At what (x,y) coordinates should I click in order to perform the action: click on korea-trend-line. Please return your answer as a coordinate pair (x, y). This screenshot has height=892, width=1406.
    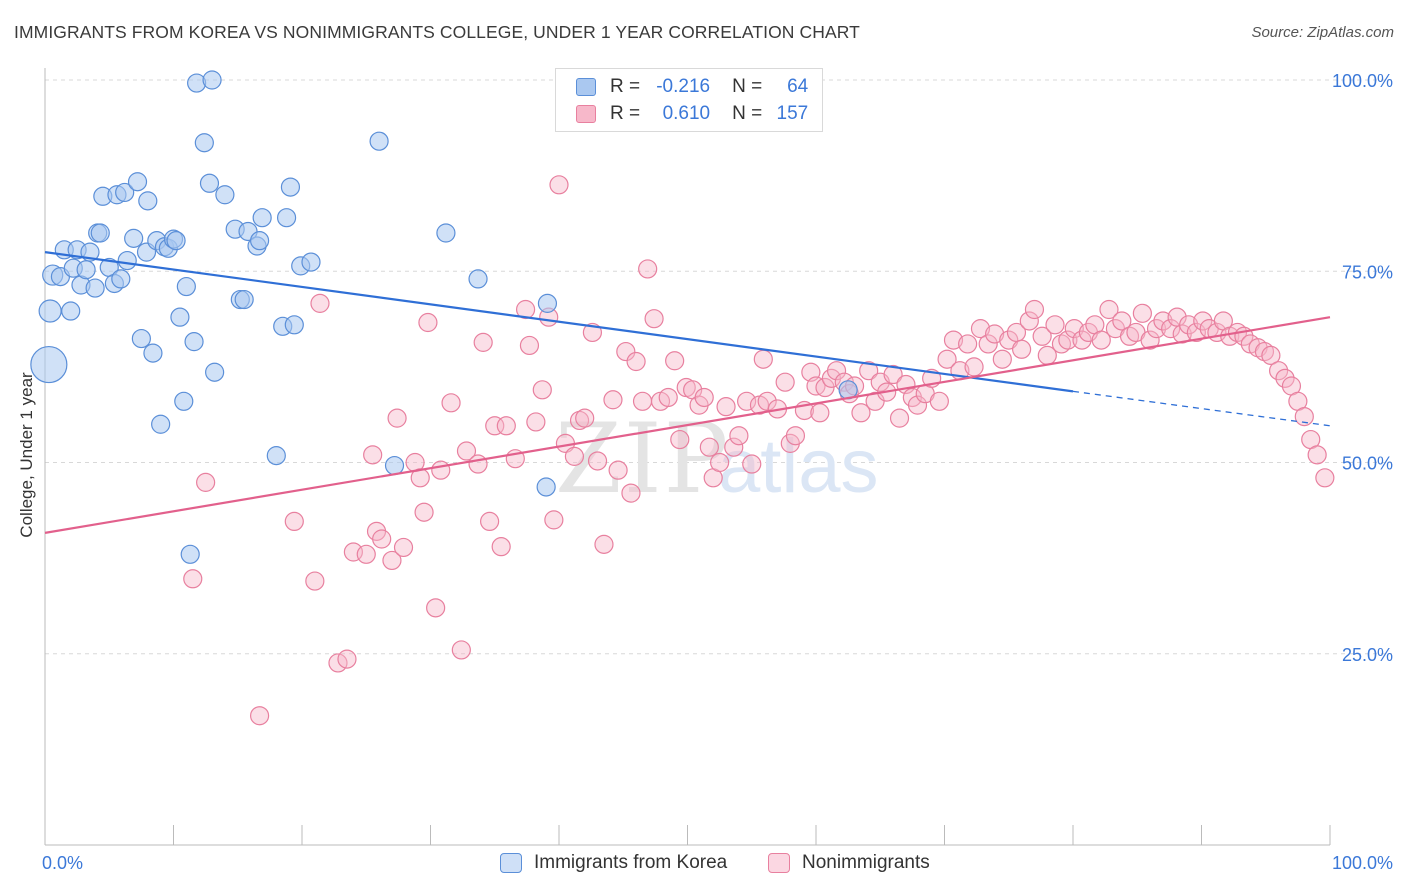
    Looking at the image, I should click on (559, 322).